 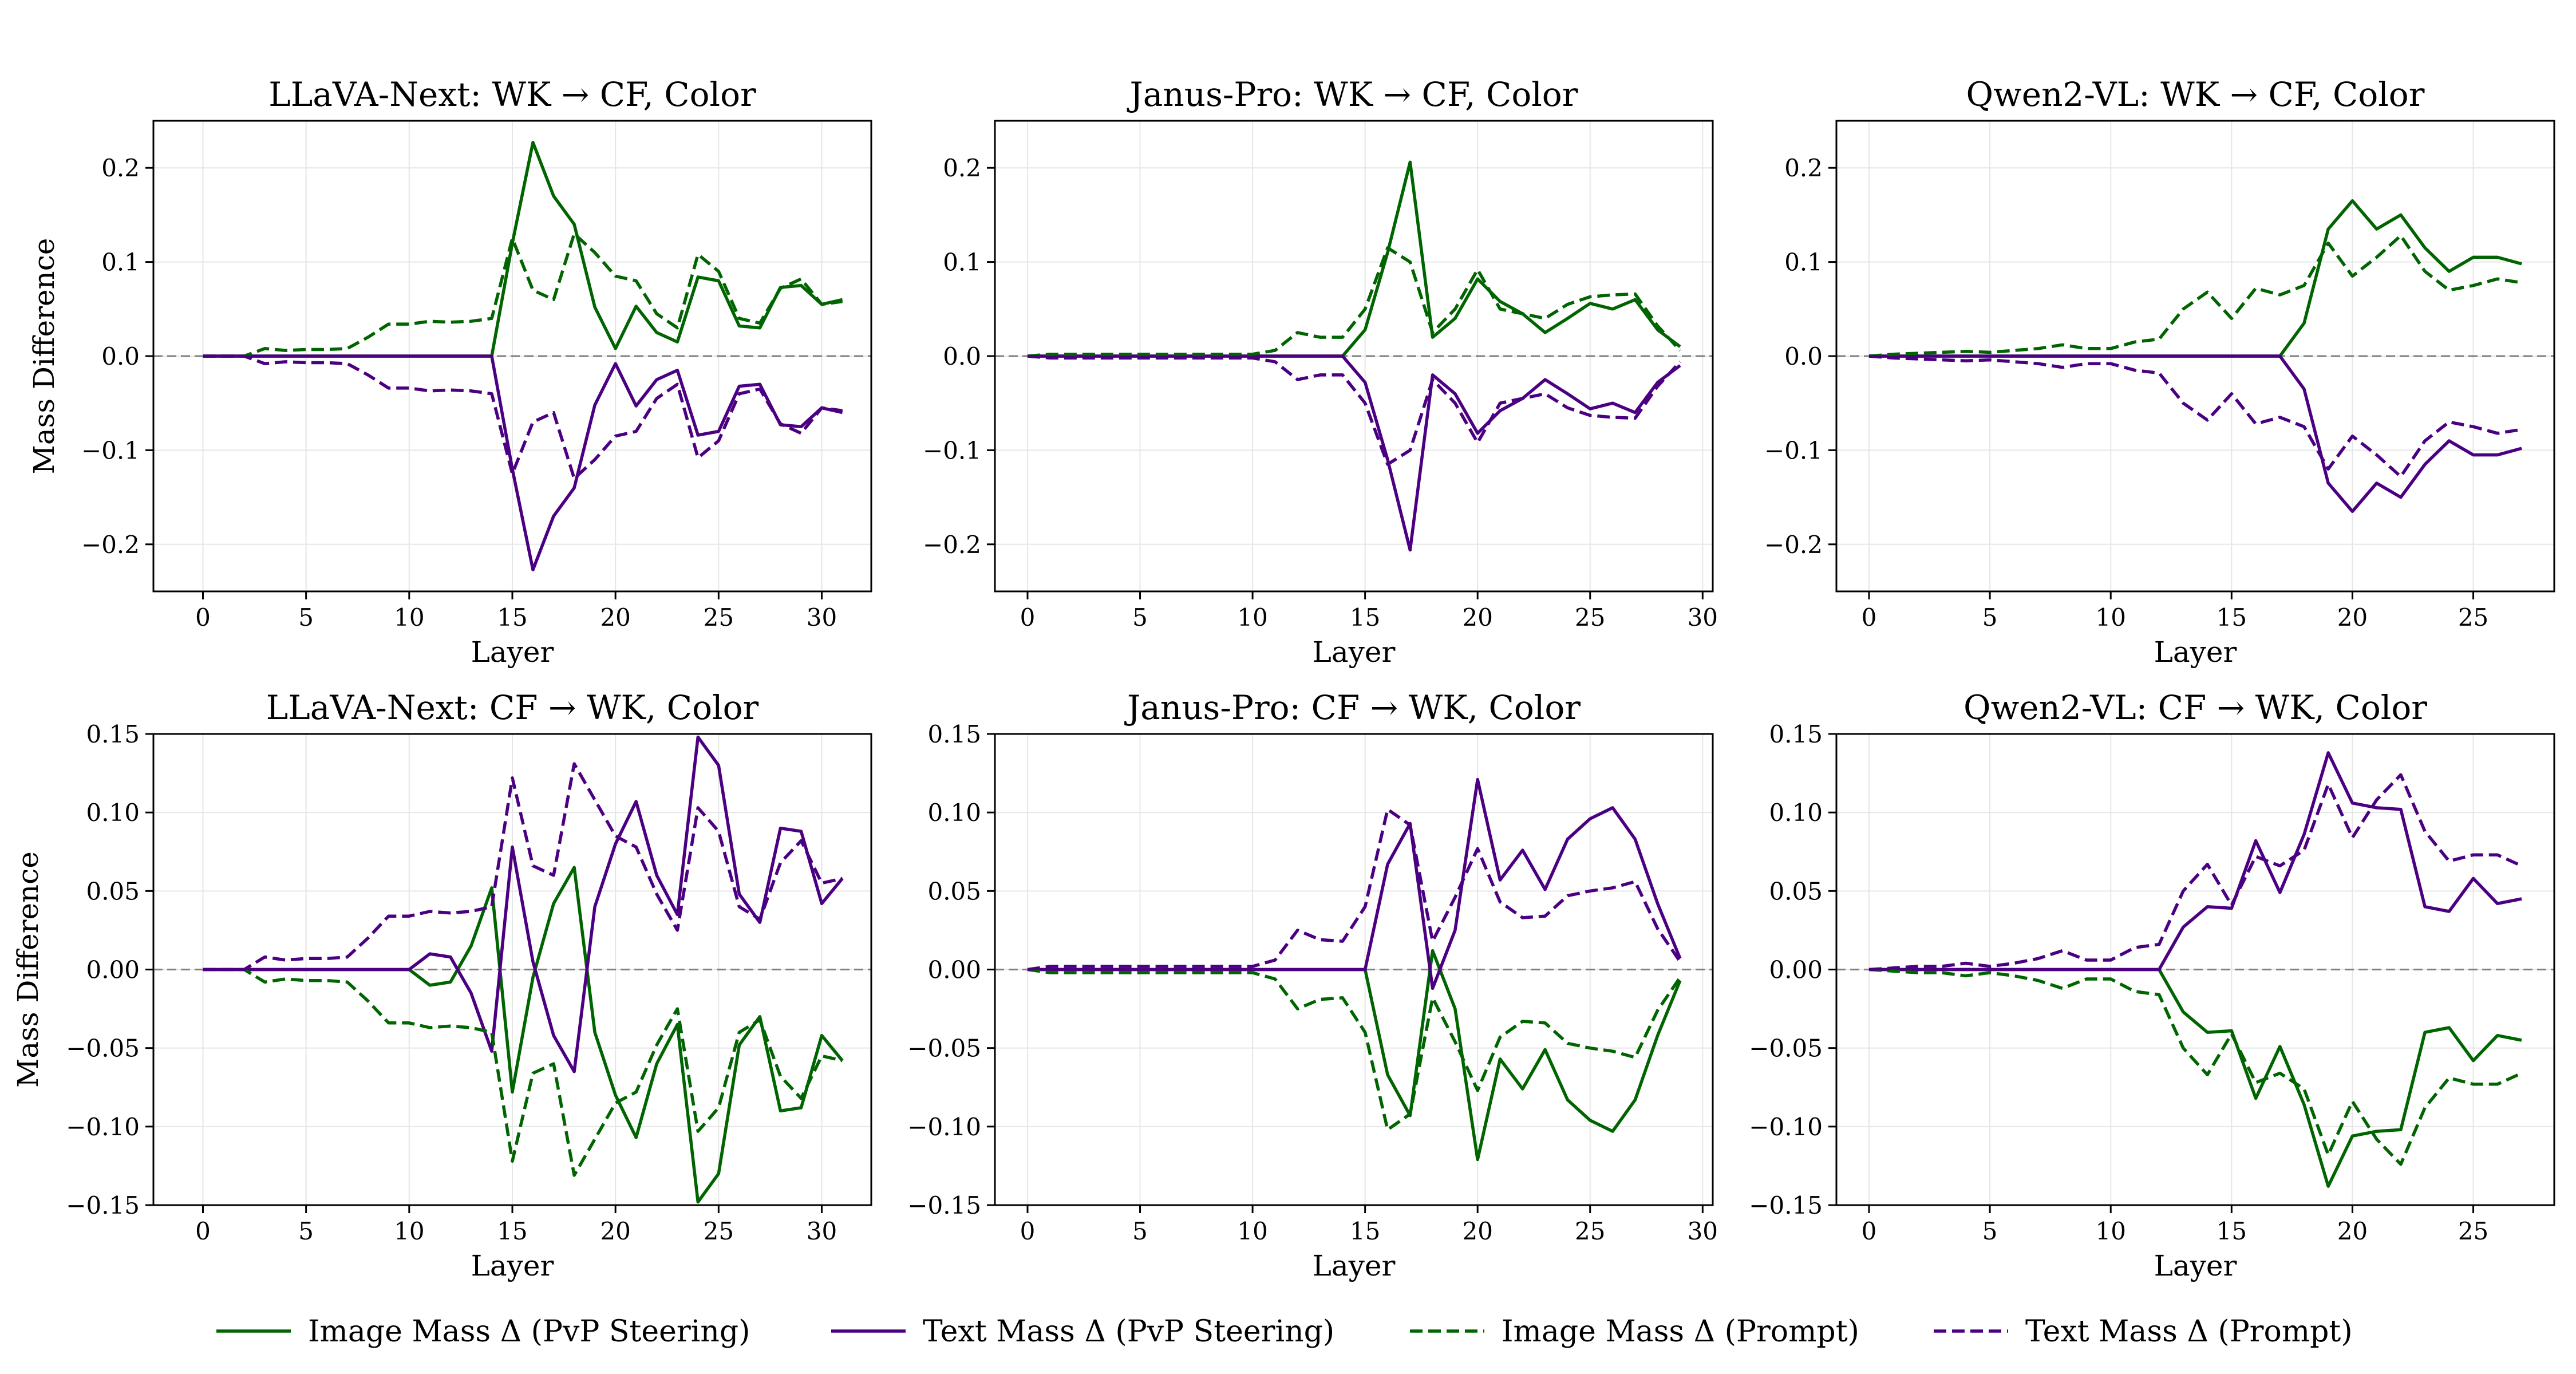 What do you see at coordinates (2189, 1331) in the screenshot?
I see `legend-label: Text Mass Δ (Prompt)` at bounding box center [2189, 1331].